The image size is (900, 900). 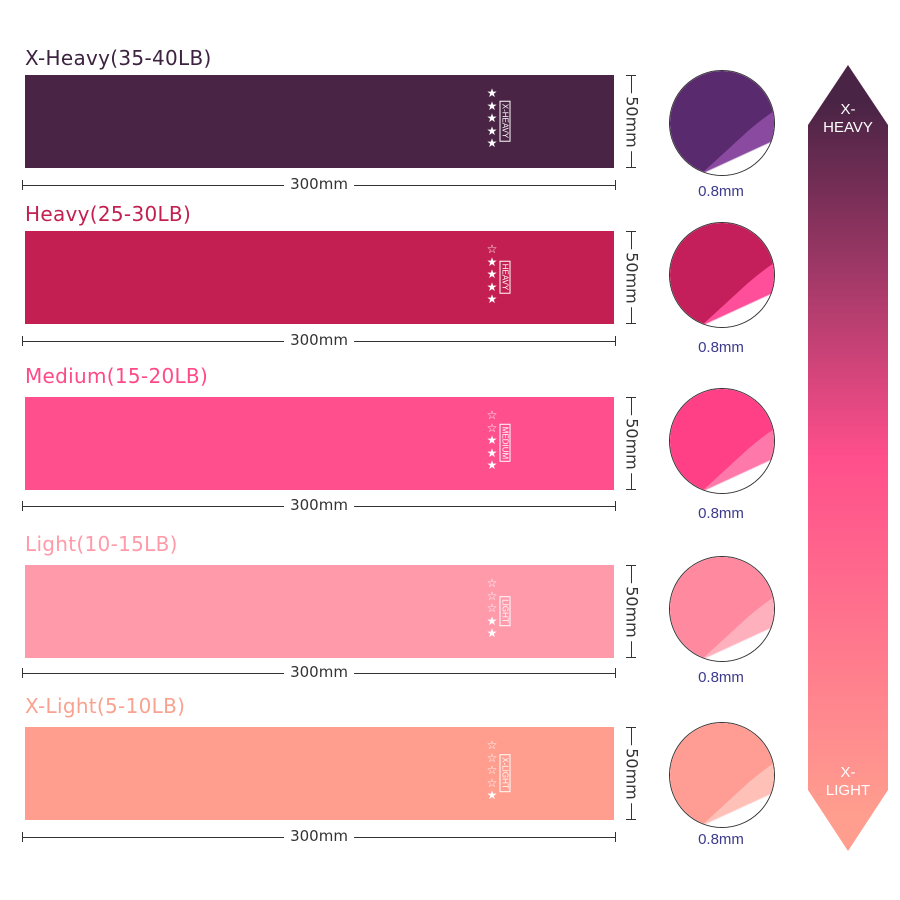 What do you see at coordinates (118, 58) in the screenshot?
I see `band-title: X-Heavy(35-40LB)` at bounding box center [118, 58].